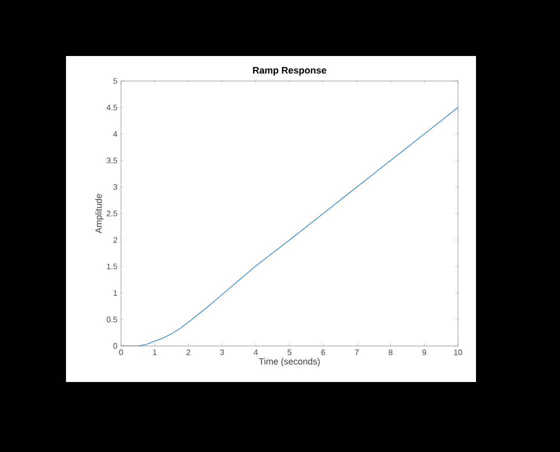  Describe the element at coordinates (99, 214) in the screenshot. I see `y-axis-title: Amplitude` at that location.